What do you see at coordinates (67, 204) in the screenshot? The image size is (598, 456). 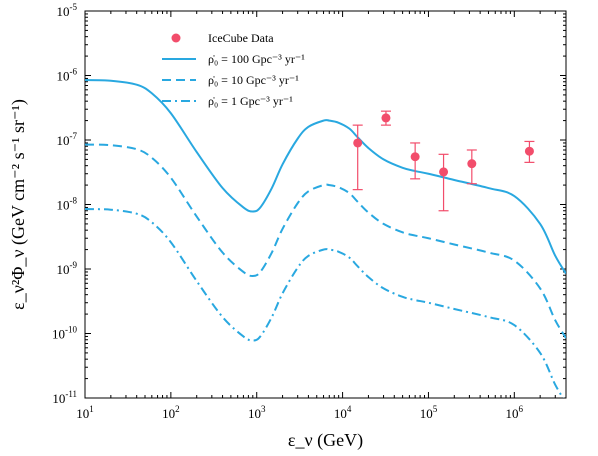 I see `y-tick-label: 10⁻⁸` at bounding box center [67, 204].